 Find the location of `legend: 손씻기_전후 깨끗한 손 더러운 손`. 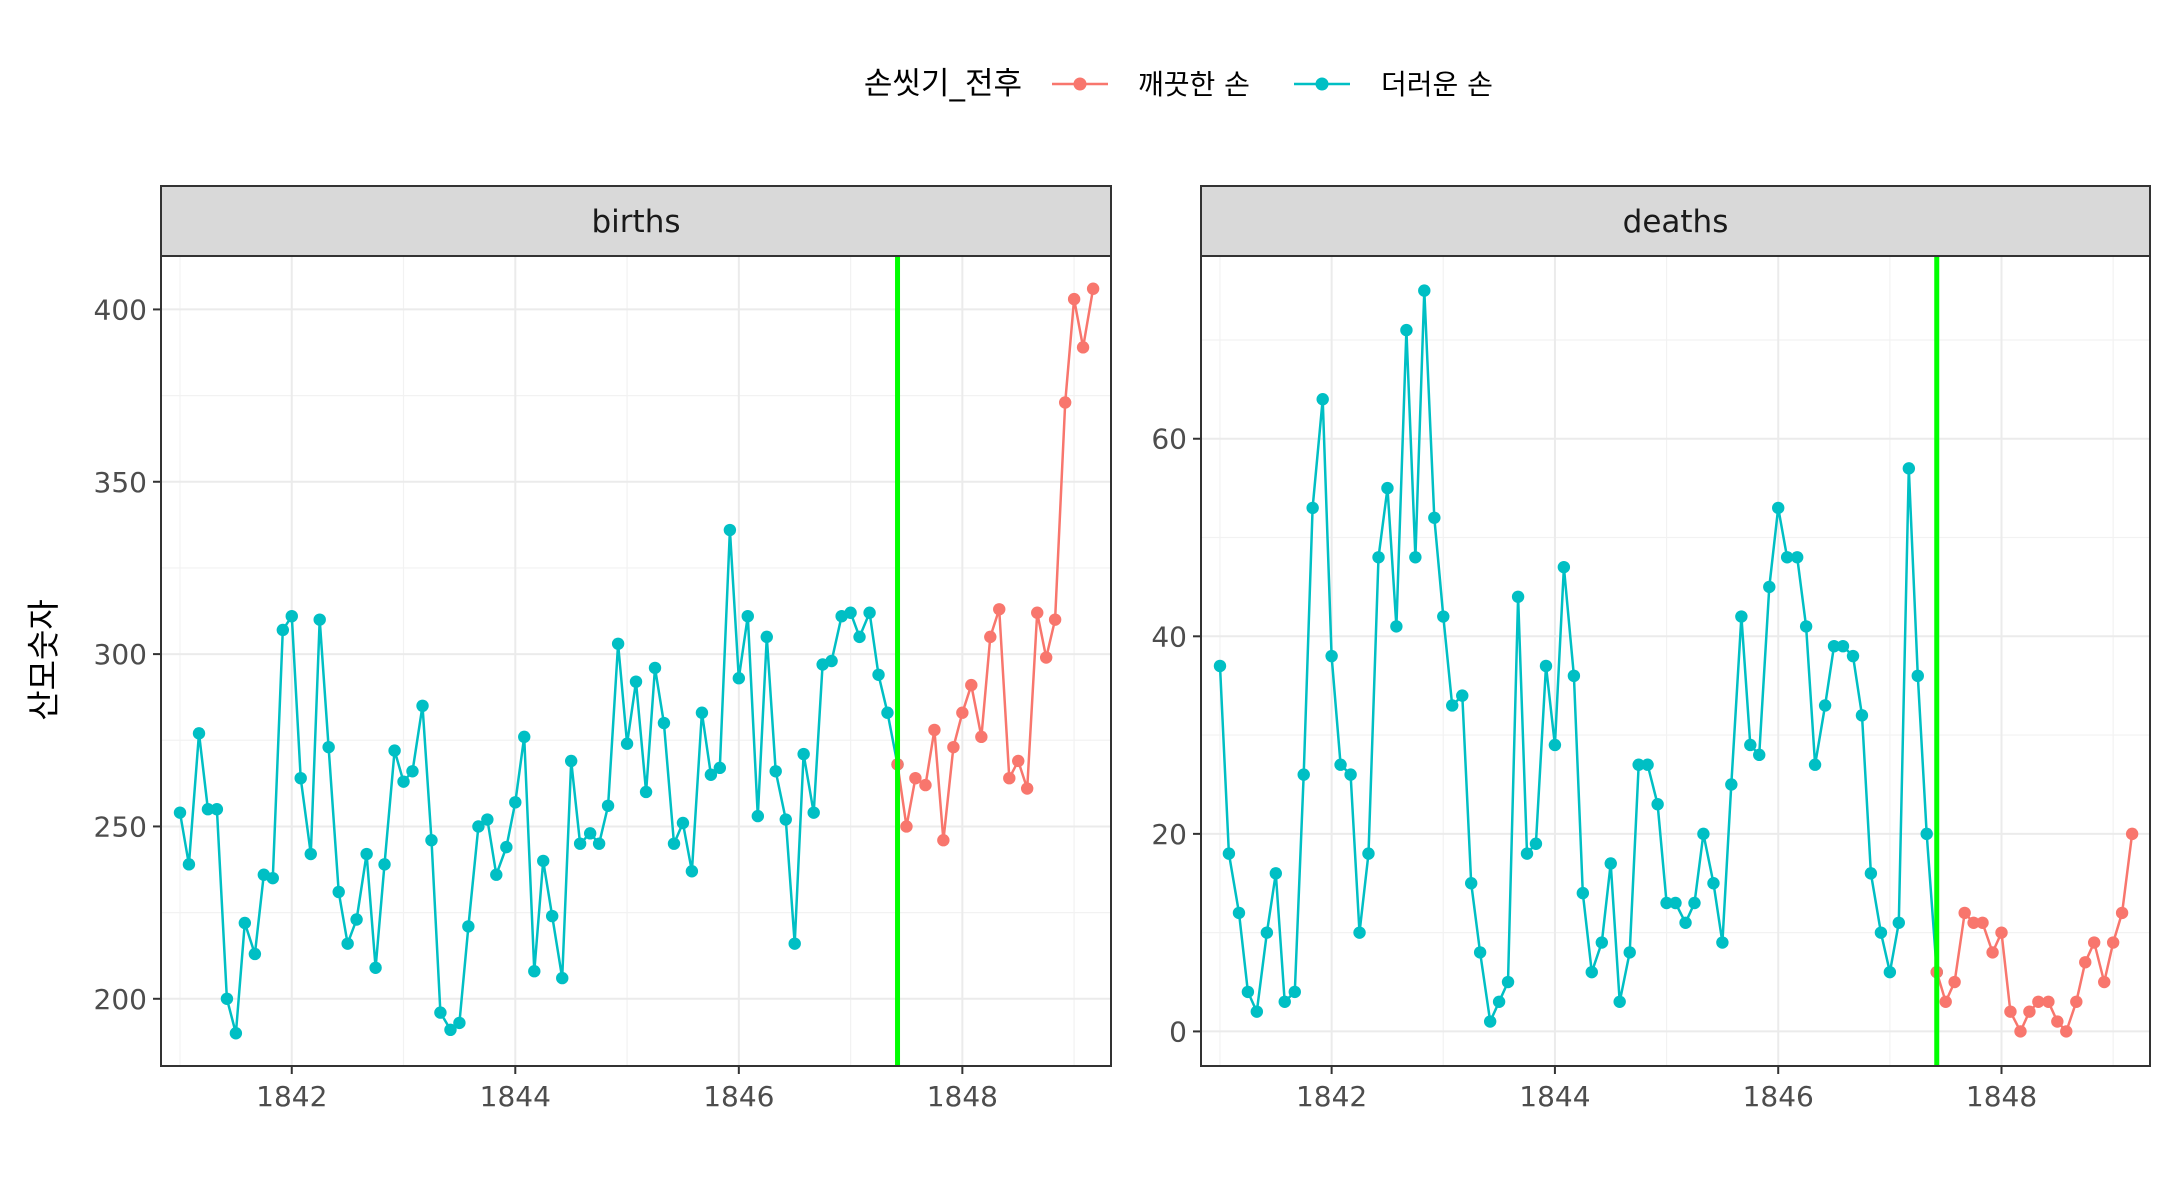

legend: 손씻기_전후 깨끗한 손 더러운 손 is located at coordinates (1178, 84).